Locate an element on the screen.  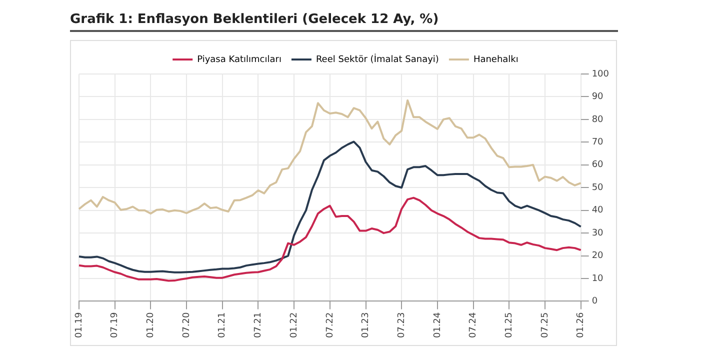
legend-label: Hanehalkı is located at coordinates (495, 59).